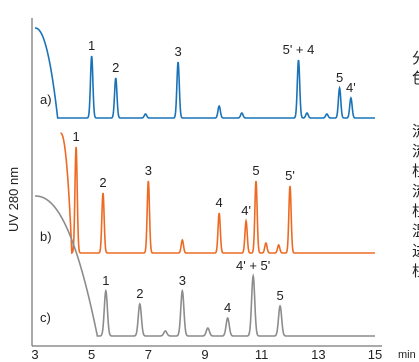  Describe the element at coordinates (253, 265) in the screenshot. I see `trace-c-peak-label-7: 4' + 5'` at that location.